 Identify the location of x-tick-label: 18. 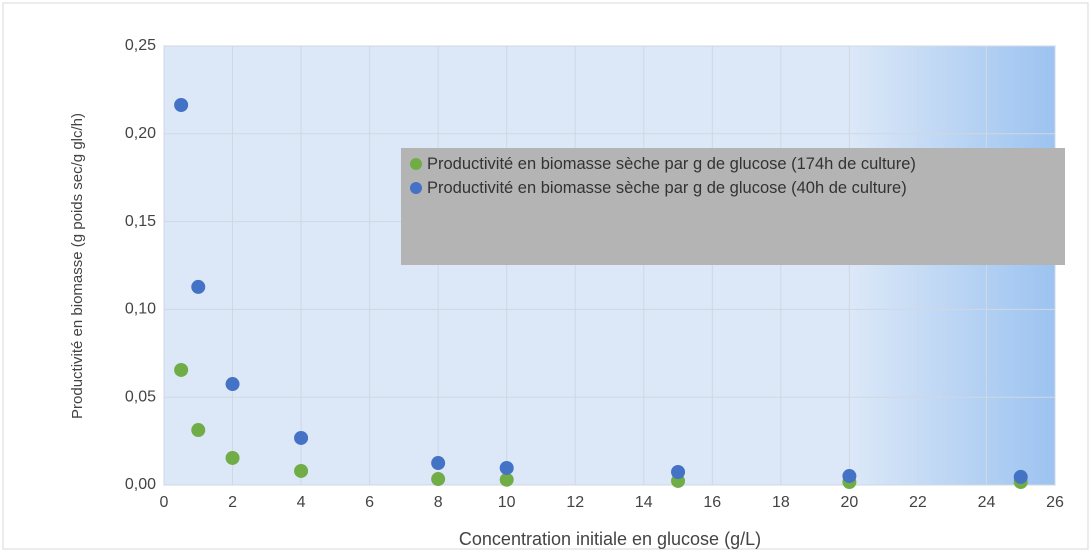
(781, 502).